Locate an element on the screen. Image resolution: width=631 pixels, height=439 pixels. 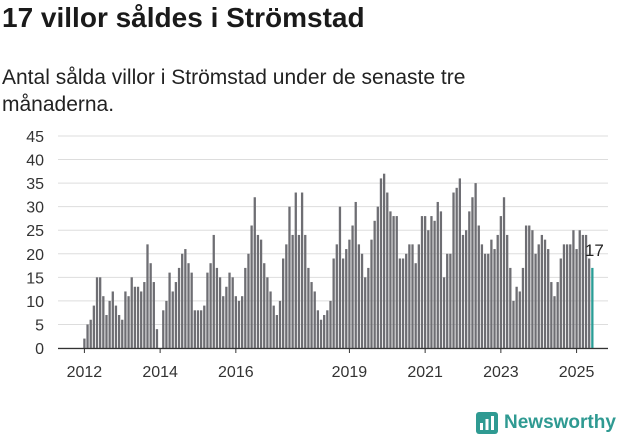
x-tick-label: 2012 is located at coordinates (85, 372).